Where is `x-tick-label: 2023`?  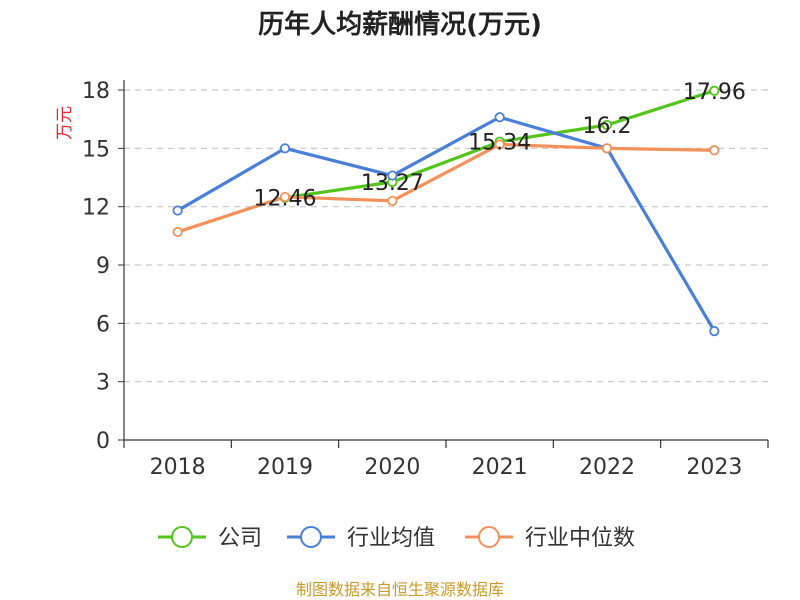 x-tick-label: 2023 is located at coordinates (714, 467).